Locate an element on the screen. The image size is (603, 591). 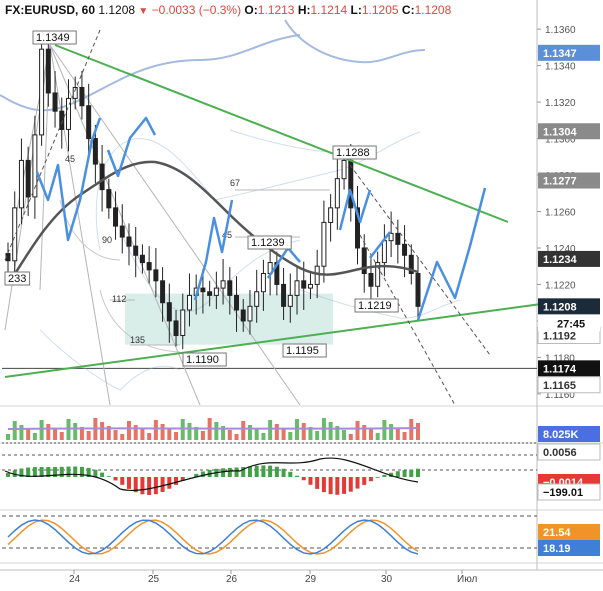
date-label: 26 is located at coordinates (232, 579).